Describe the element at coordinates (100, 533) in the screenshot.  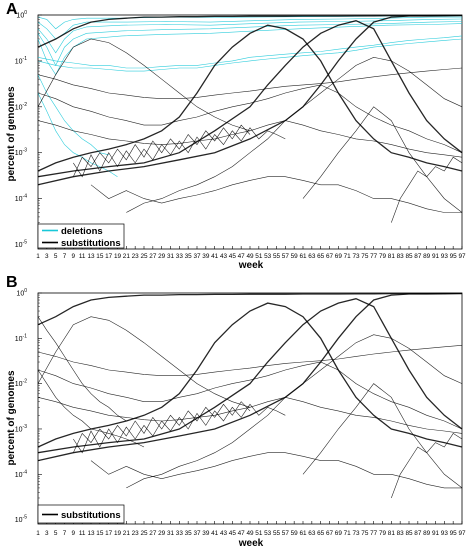
I see `panel-b-x-tick-label: 15` at that location.